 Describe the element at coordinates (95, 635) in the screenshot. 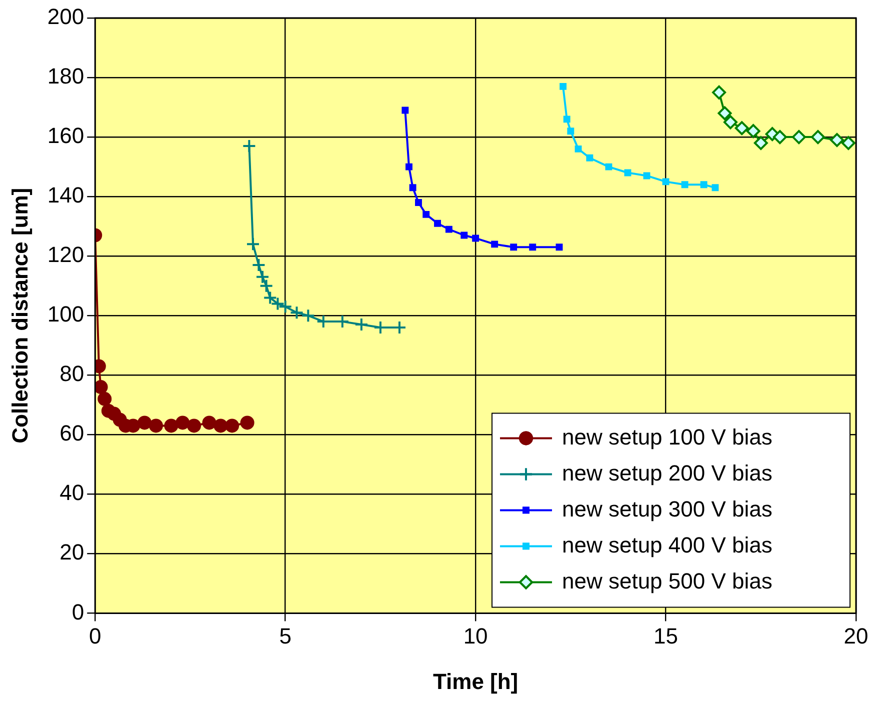

I see `x-tick-label: 0` at that location.